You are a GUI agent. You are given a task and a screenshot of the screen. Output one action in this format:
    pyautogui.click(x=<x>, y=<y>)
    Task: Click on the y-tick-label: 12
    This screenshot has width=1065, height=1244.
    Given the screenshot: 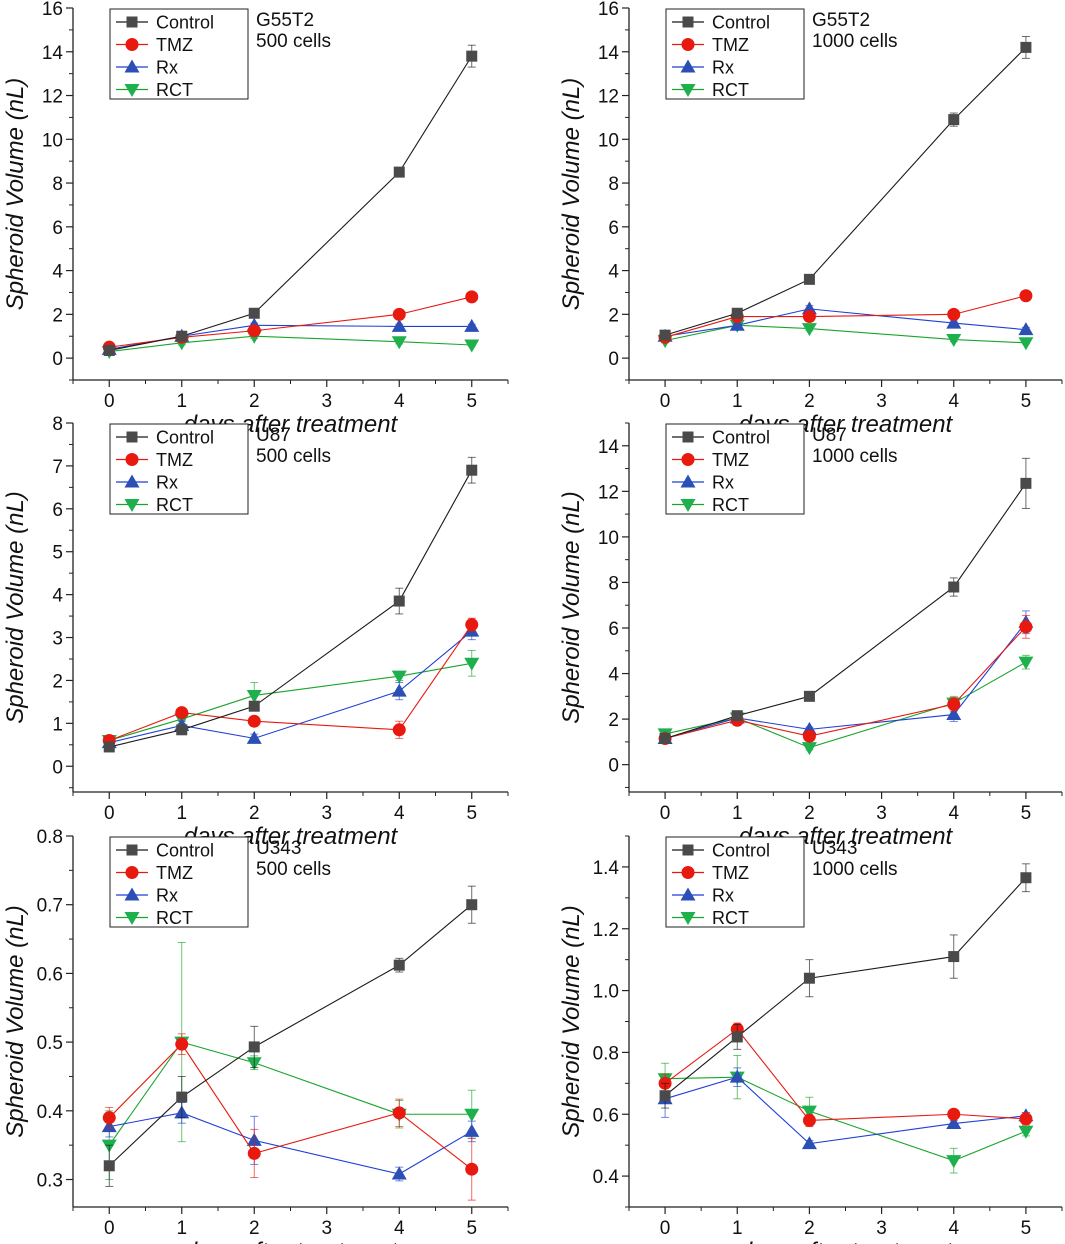 What is the action you would take?
    pyautogui.click(x=608, y=492)
    